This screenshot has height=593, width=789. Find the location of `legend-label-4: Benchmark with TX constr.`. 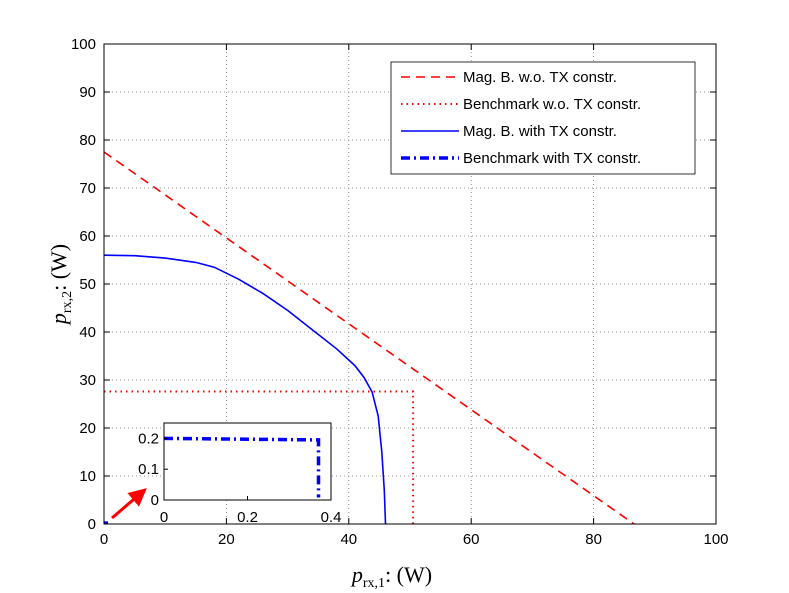

legend-label-4: Benchmark with TX constr. is located at coordinates (552, 158).